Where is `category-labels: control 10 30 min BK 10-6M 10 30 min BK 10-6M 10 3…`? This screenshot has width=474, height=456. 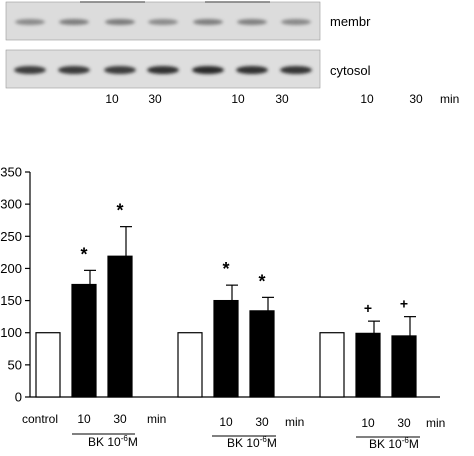
category-labels: control 10 30 min BK 10-6M 10 30 min BK 10-6M 10 3… is located at coordinates (233, 431).